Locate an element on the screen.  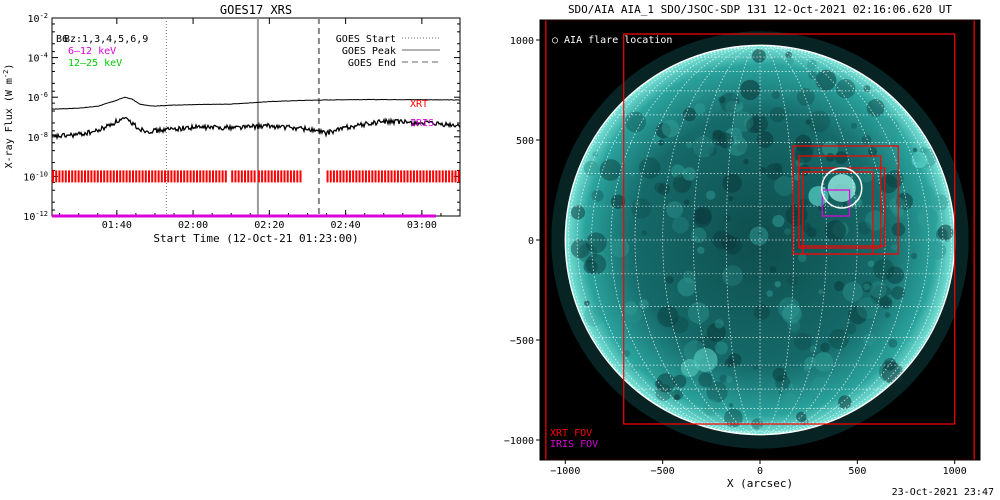
aia-x-axis-label: X (arcsec) is located at coordinates (760, 483).